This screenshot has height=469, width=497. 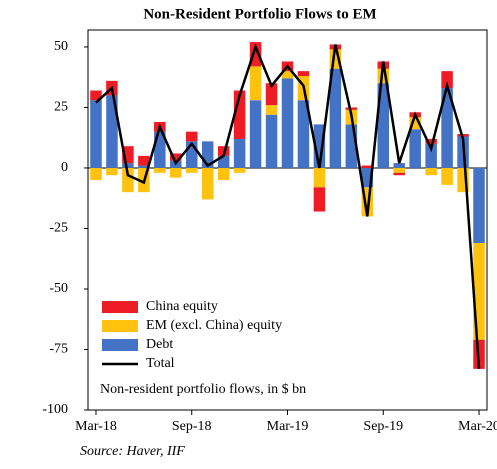 I want to click on y-tick-label: -75, so click(x=58, y=349).